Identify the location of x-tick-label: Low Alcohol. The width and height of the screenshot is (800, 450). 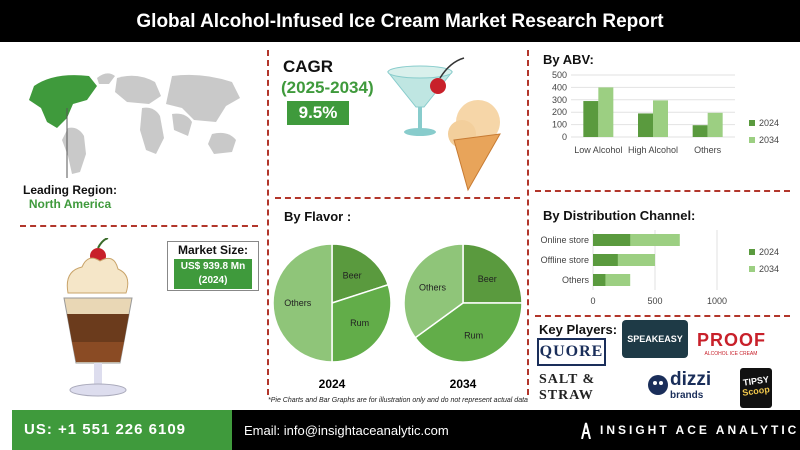
(598, 150).